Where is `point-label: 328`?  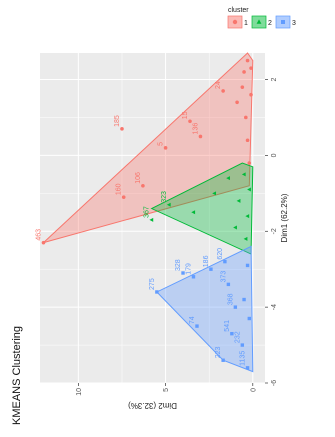 point-label: 328 is located at coordinates (178, 265).